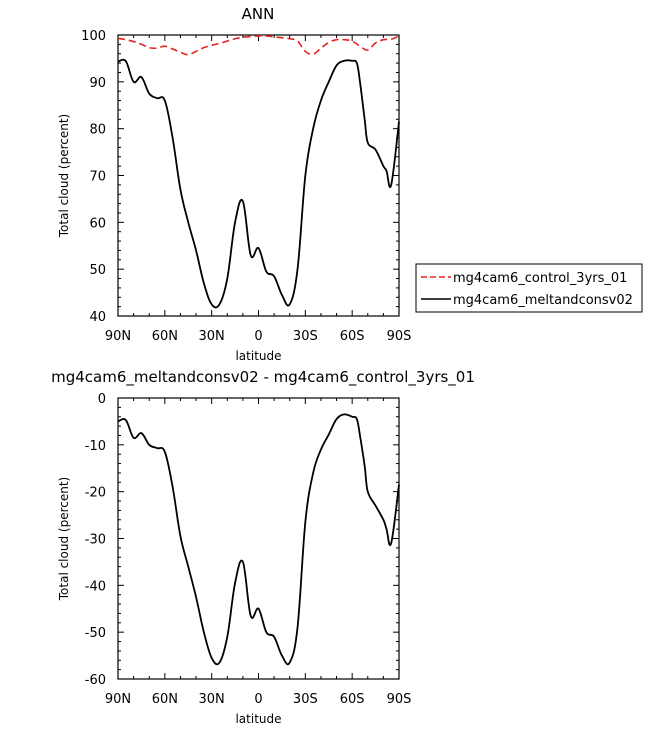 The image size is (649, 730). I want to click on y-tick-label: 60, so click(97, 223).